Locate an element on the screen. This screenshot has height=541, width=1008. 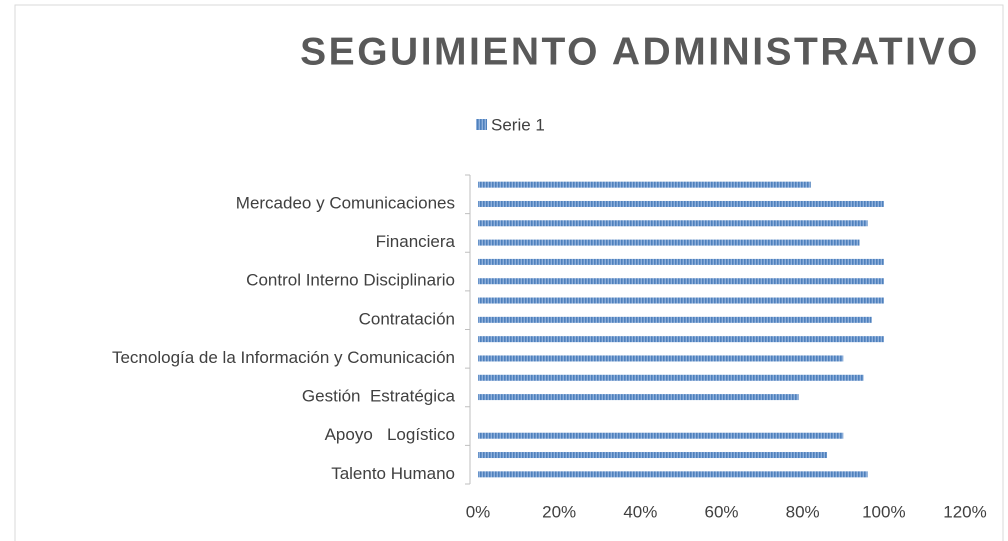
x-tick-label: 100% is located at coordinates (883, 511).